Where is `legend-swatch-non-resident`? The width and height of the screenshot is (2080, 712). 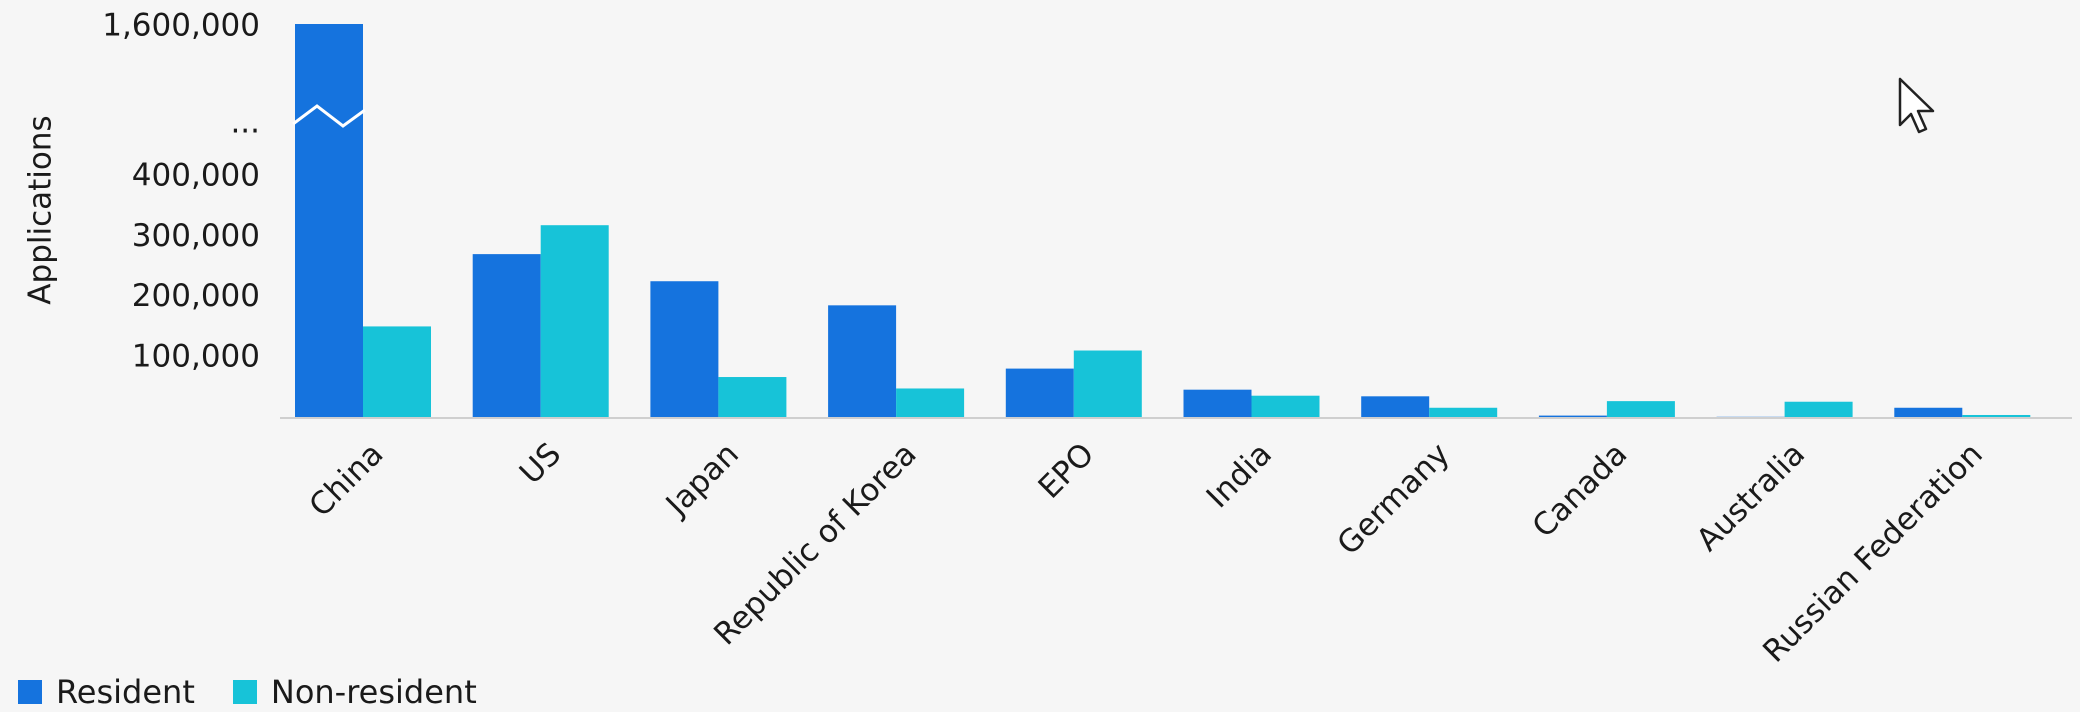
legend-swatch-non-resident is located at coordinates (244, 692).